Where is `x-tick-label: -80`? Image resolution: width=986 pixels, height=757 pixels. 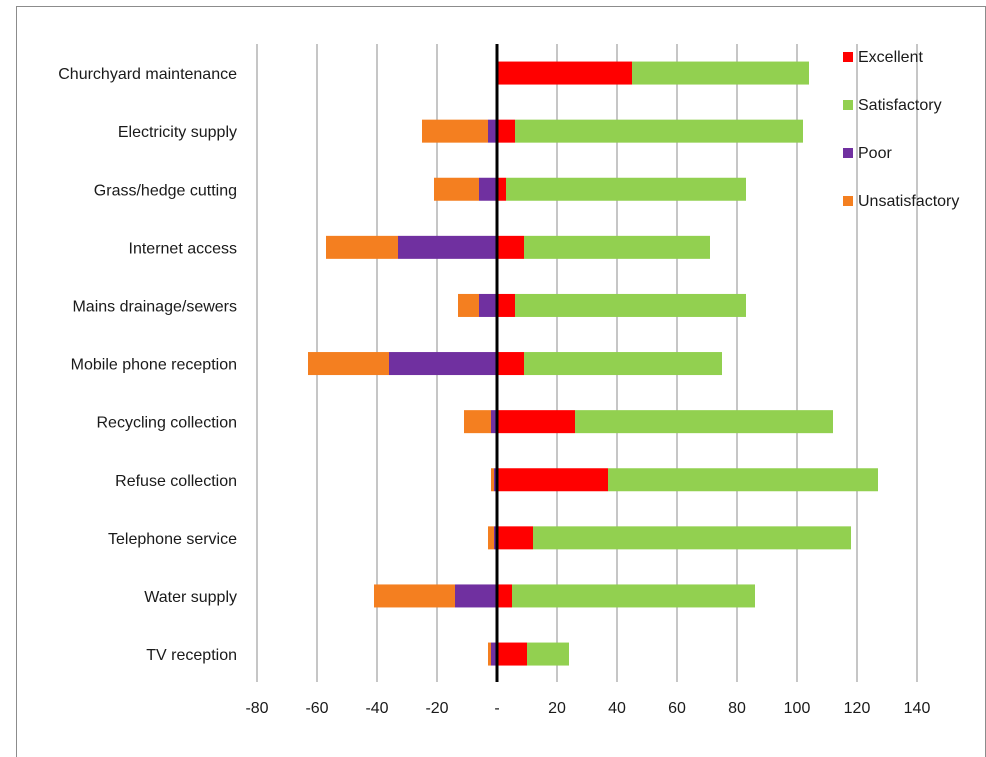 x-tick-label: -80 is located at coordinates (256, 708).